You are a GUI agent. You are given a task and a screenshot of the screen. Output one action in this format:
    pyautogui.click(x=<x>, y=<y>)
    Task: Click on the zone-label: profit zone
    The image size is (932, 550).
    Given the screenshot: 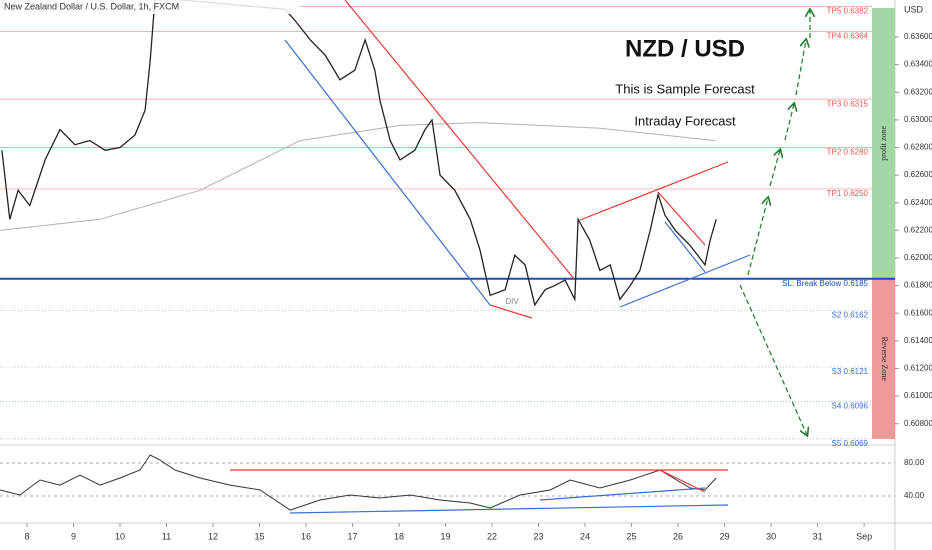 What is the action you would take?
    pyautogui.click(x=883, y=142)
    